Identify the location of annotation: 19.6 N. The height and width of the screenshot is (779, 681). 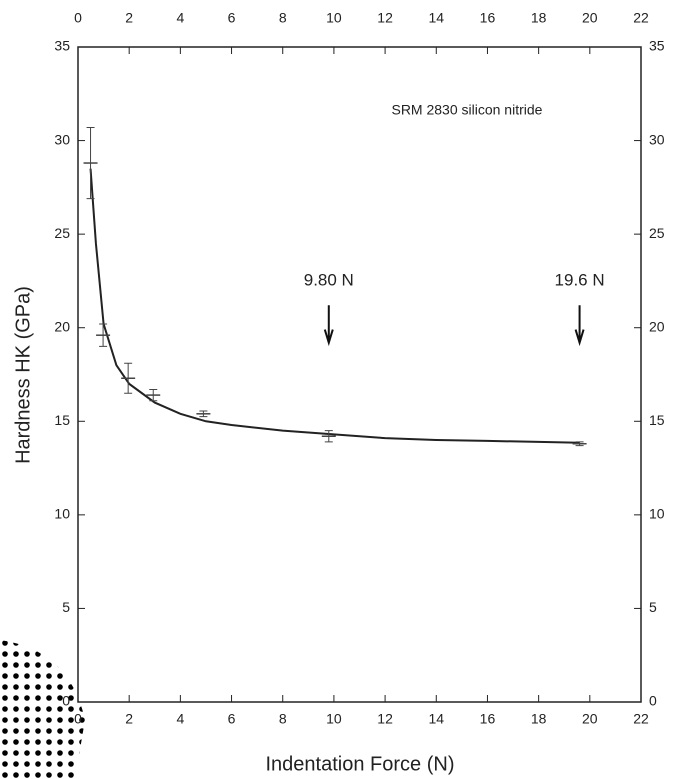
(580, 279).